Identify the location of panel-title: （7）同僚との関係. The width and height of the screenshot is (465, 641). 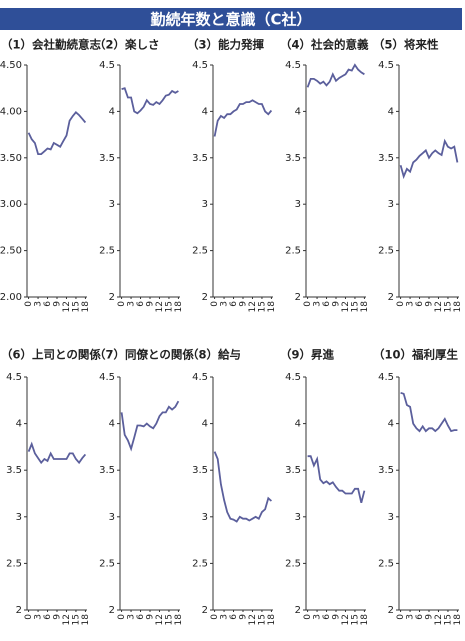
(144, 355).